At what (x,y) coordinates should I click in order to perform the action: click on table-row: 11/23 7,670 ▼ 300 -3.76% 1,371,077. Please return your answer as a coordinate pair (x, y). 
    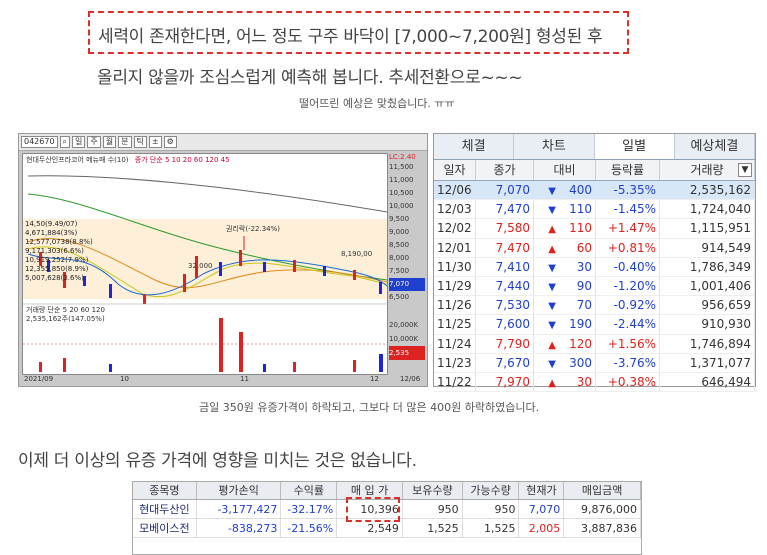
    Looking at the image, I should click on (594, 363).